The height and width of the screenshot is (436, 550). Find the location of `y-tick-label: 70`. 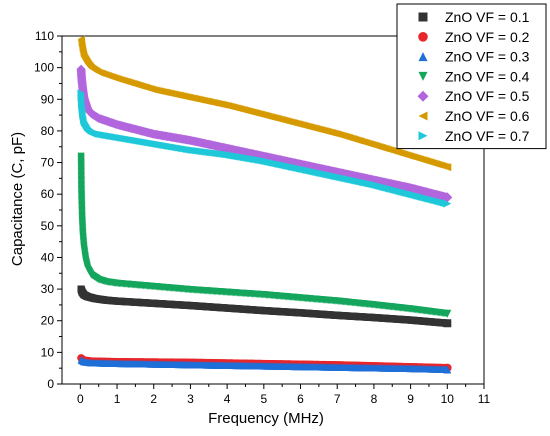

y-tick-label: 70 is located at coordinates (48, 163).